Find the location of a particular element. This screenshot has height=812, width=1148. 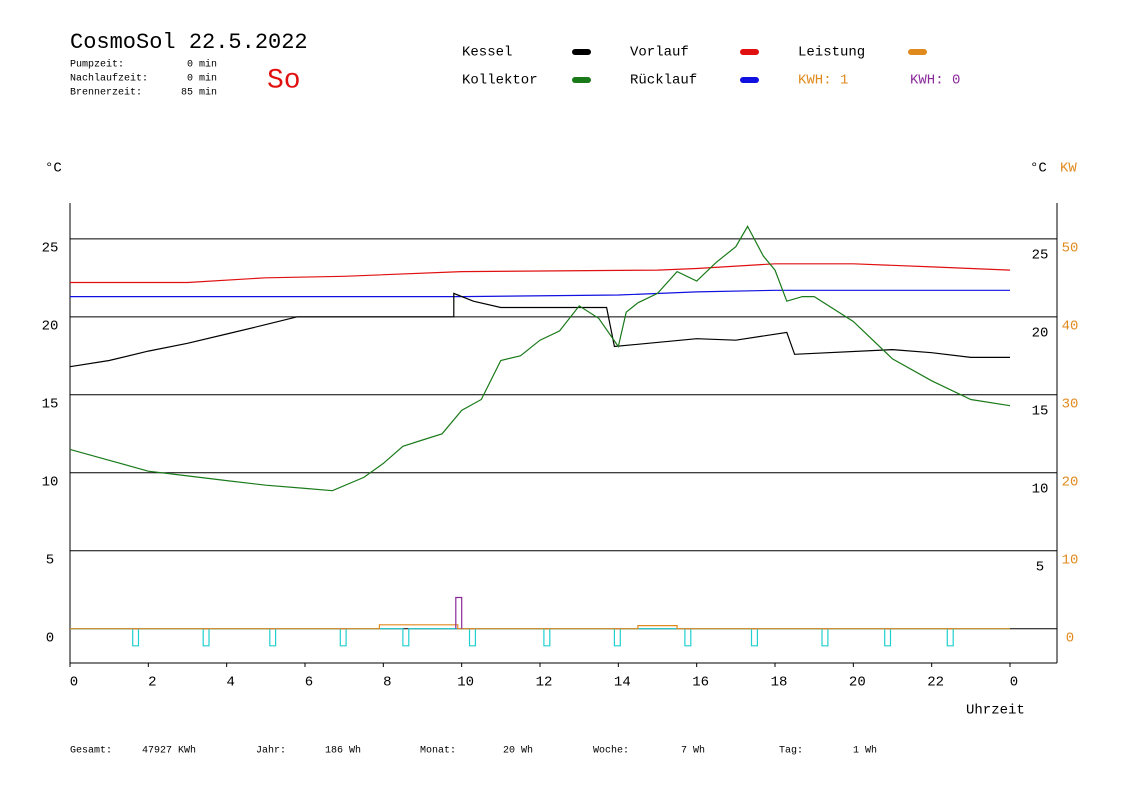

x-tick-label: 18 is located at coordinates (779, 683).